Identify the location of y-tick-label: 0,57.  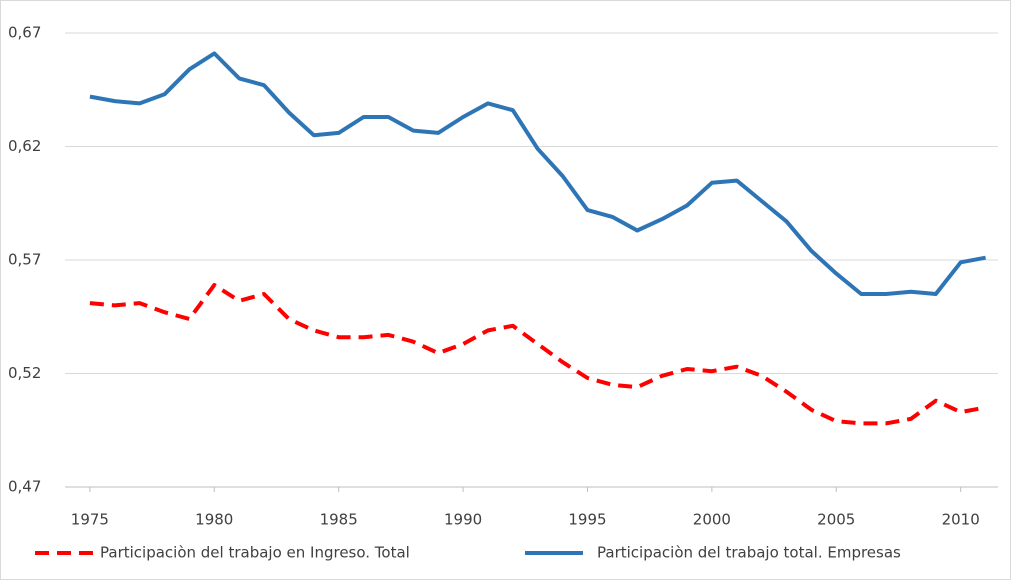
(24, 260).